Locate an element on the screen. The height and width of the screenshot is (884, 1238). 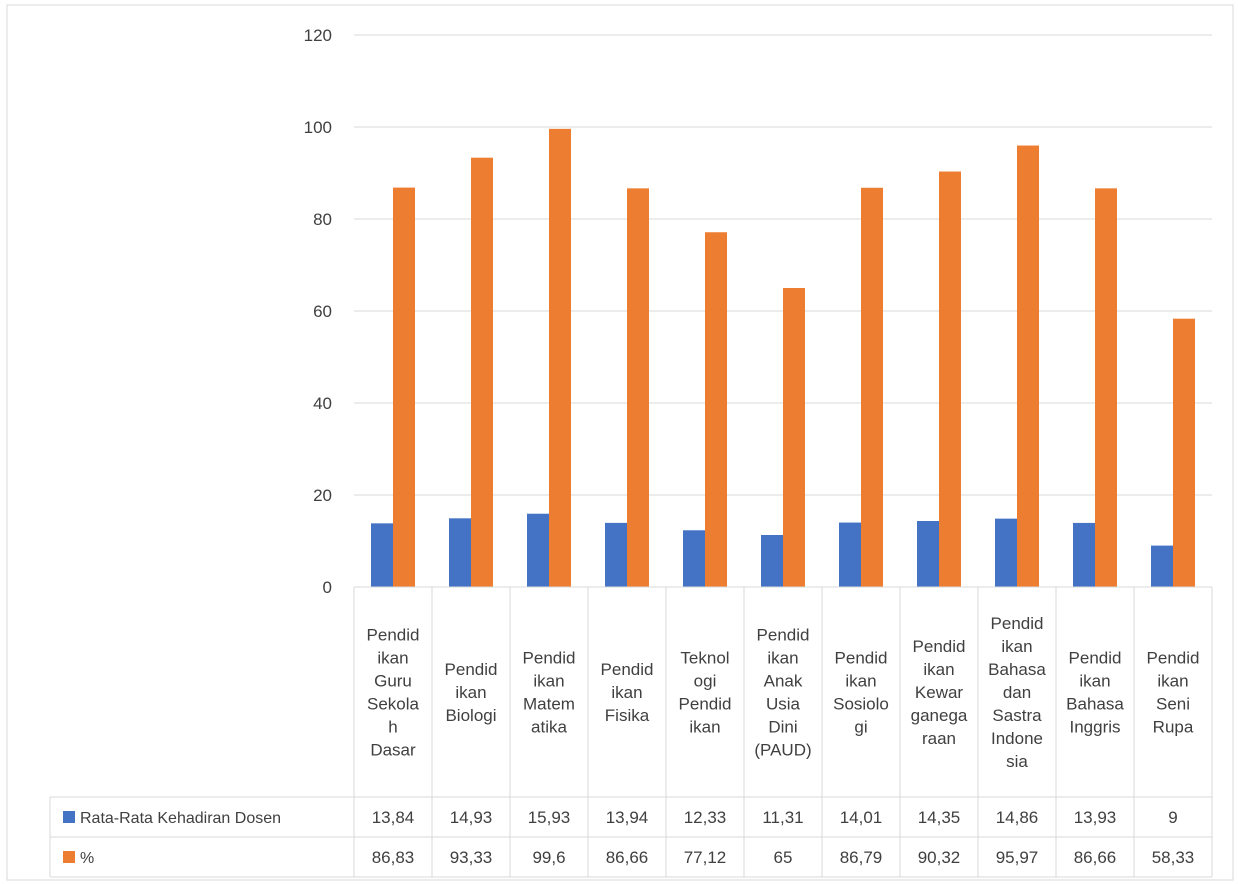
y-tick-label: 40 is located at coordinates (322, 403).